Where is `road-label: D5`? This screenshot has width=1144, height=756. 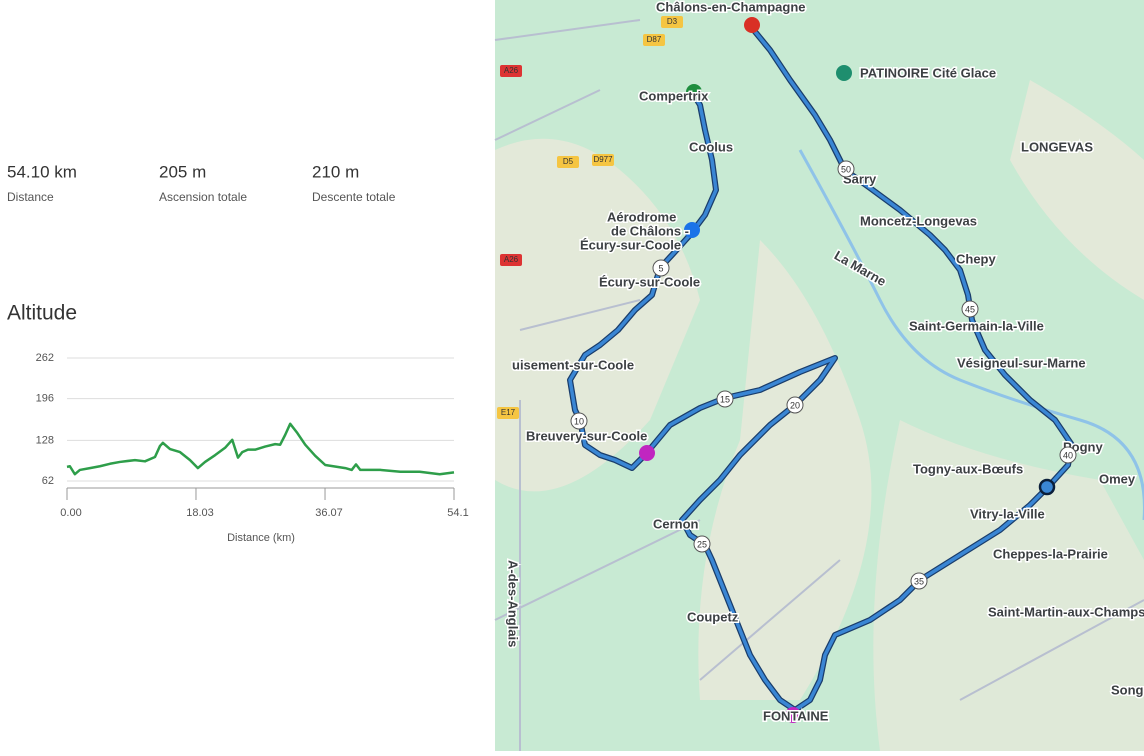
road-label: D5 is located at coordinates (568, 161).